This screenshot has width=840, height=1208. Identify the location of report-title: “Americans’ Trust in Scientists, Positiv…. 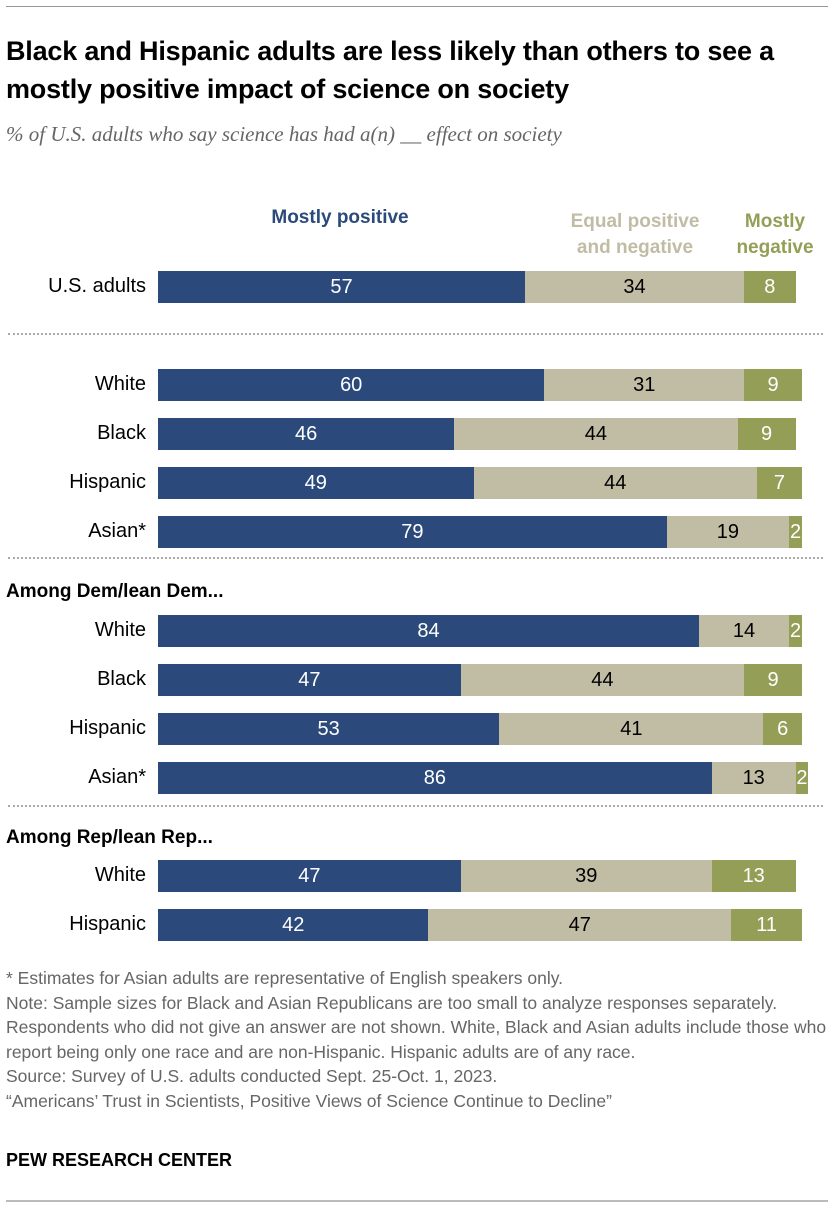
(309, 1100).